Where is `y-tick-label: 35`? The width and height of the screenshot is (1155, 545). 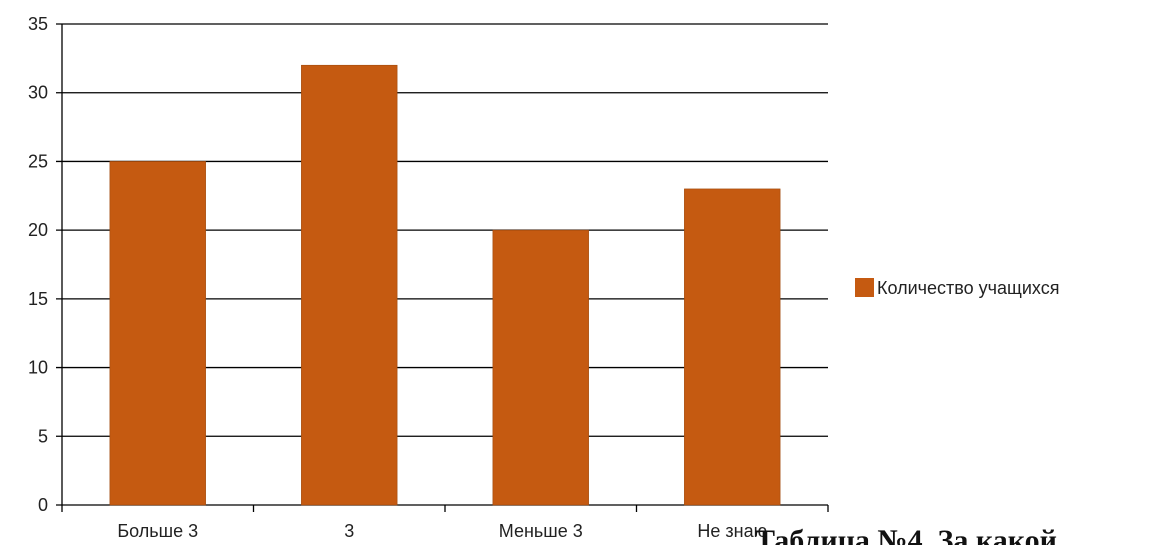
y-tick-label: 35 is located at coordinates (38, 24).